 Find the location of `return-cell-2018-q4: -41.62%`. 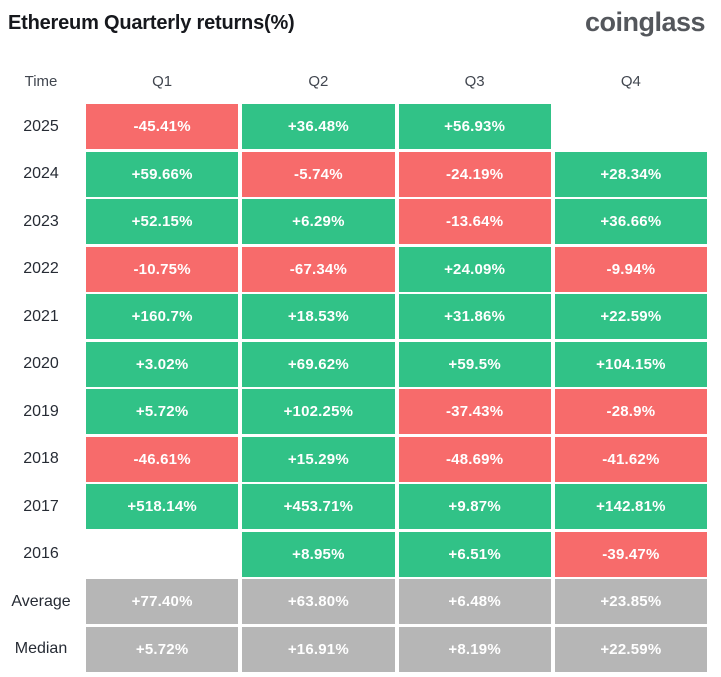

return-cell-2018-q4: -41.62% is located at coordinates (630, 459).